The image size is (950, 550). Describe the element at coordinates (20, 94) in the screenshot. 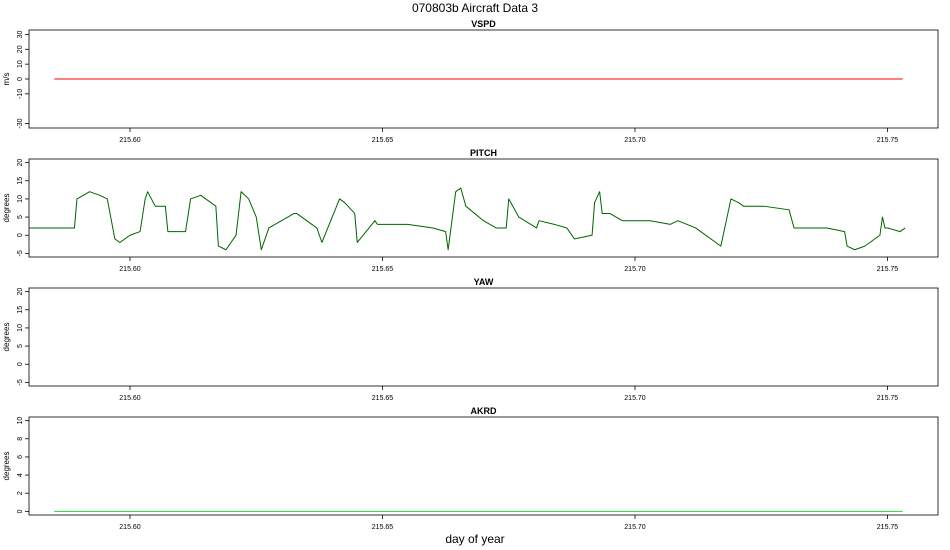

I see `y-tick-label: -10` at that location.